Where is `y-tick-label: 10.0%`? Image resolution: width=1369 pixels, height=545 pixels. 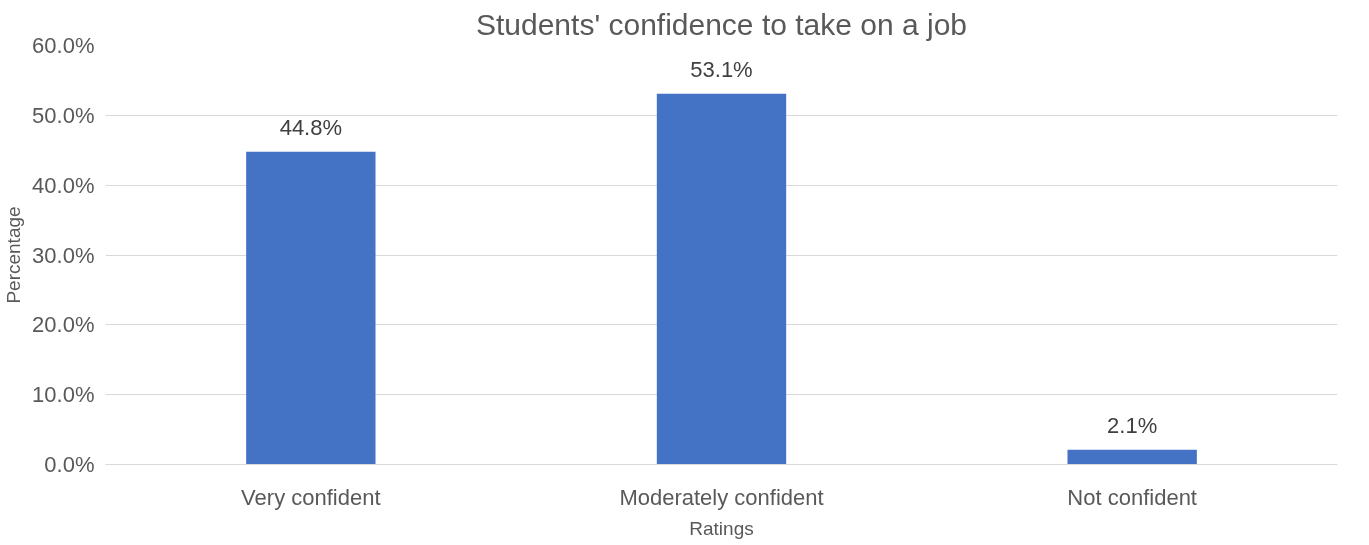 y-tick-label: 10.0% is located at coordinates (63, 395).